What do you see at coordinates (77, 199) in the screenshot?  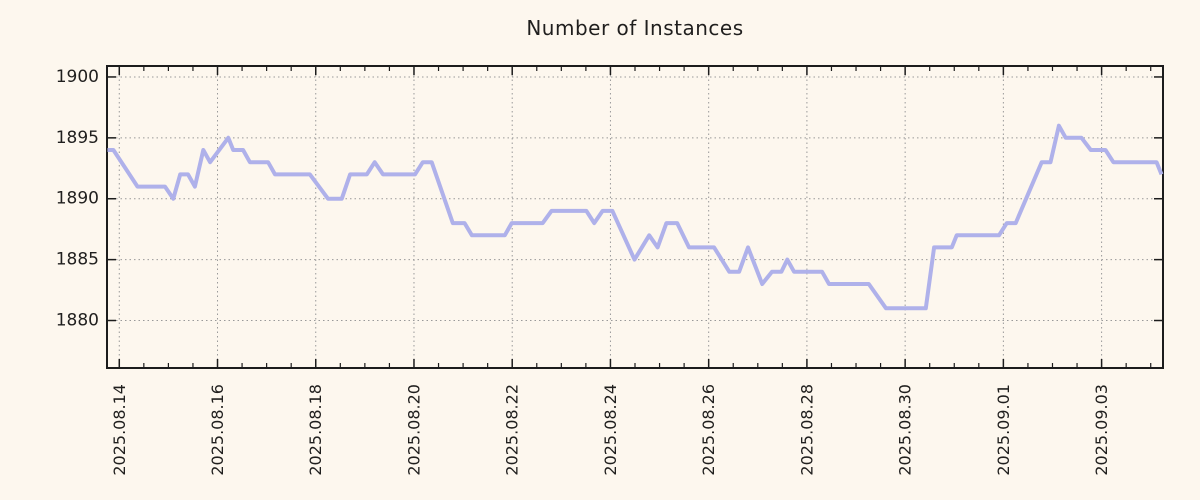 I see `y-axis-tick-label: 1890` at bounding box center [77, 199].